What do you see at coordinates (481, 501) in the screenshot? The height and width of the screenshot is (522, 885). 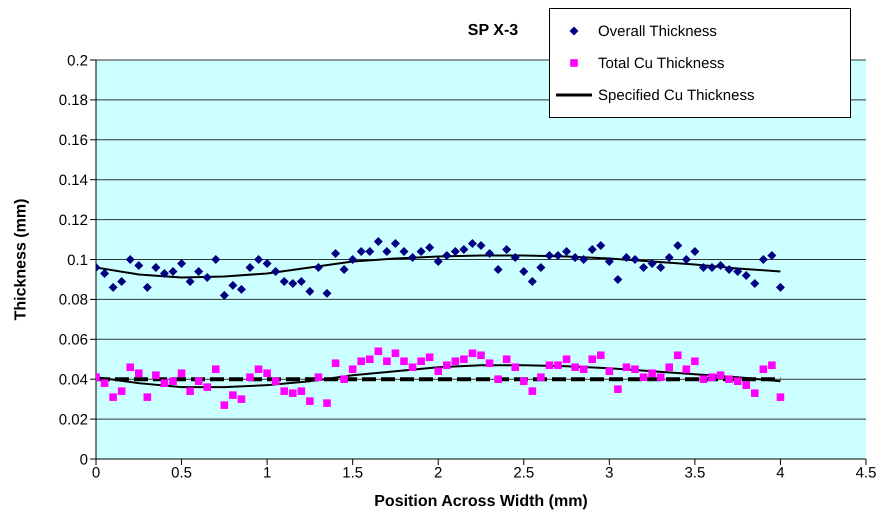 I see `x-axis-title: Position Across Width (mm)` at bounding box center [481, 501].